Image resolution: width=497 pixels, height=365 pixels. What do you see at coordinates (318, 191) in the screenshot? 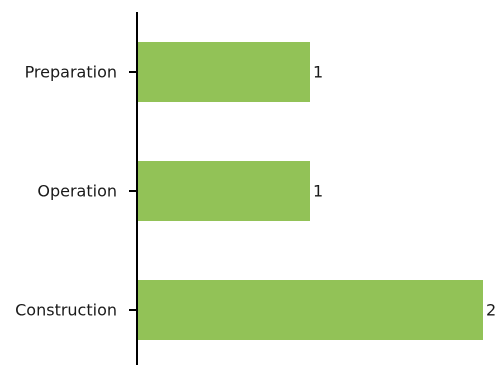
I see `data-label-operation: 1` at bounding box center [318, 191].